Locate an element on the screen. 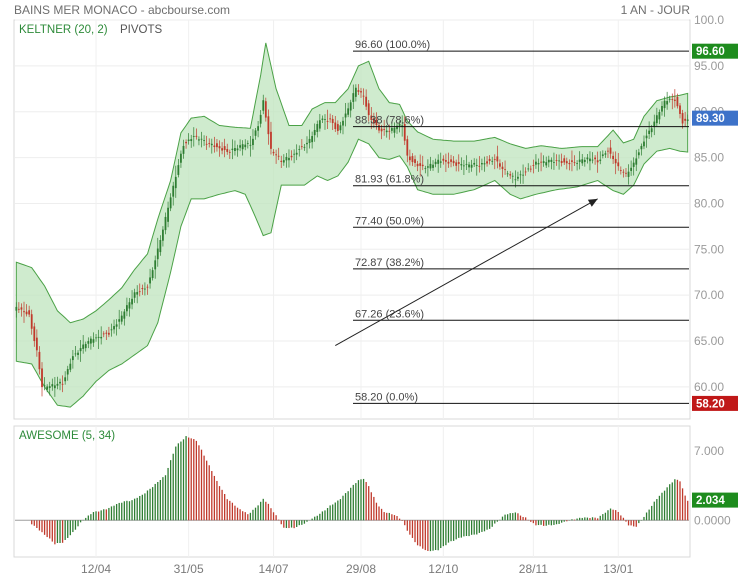  awesome-tag-box is located at coordinates (715, 500).